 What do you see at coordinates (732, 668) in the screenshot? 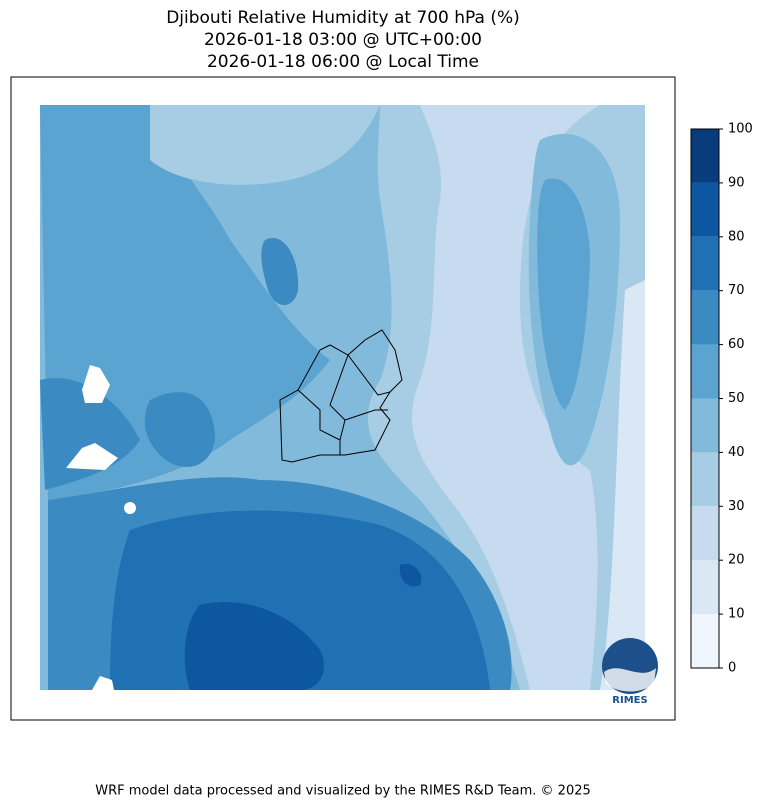
I see `colorbar-tick-label: 0` at bounding box center [732, 668].